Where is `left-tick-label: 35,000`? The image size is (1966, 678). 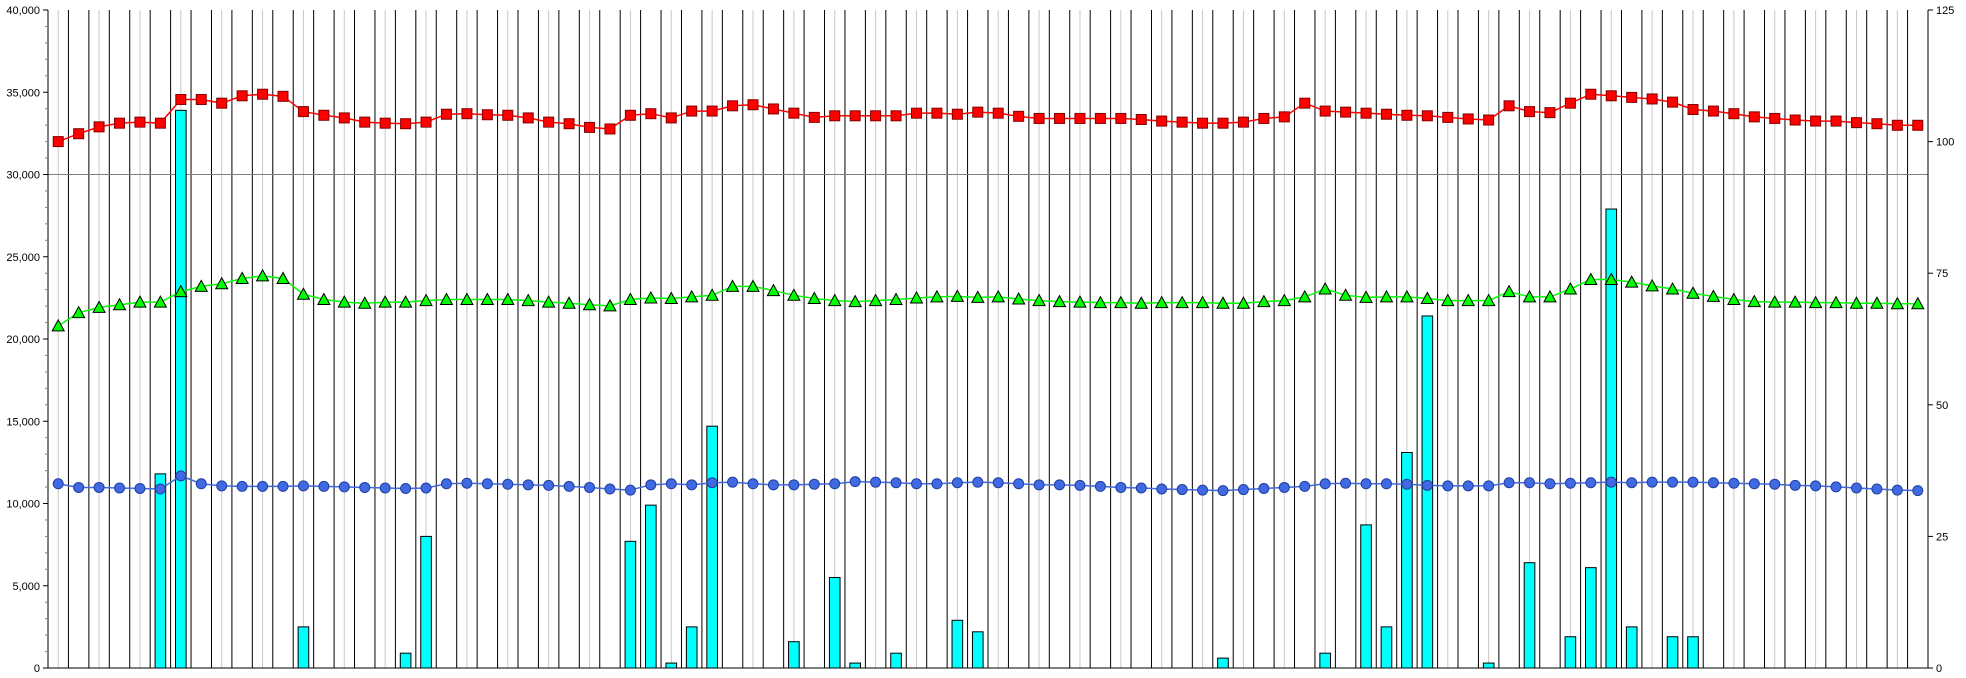 left-tick-label: 35,000 is located at coordinates (23, 93).